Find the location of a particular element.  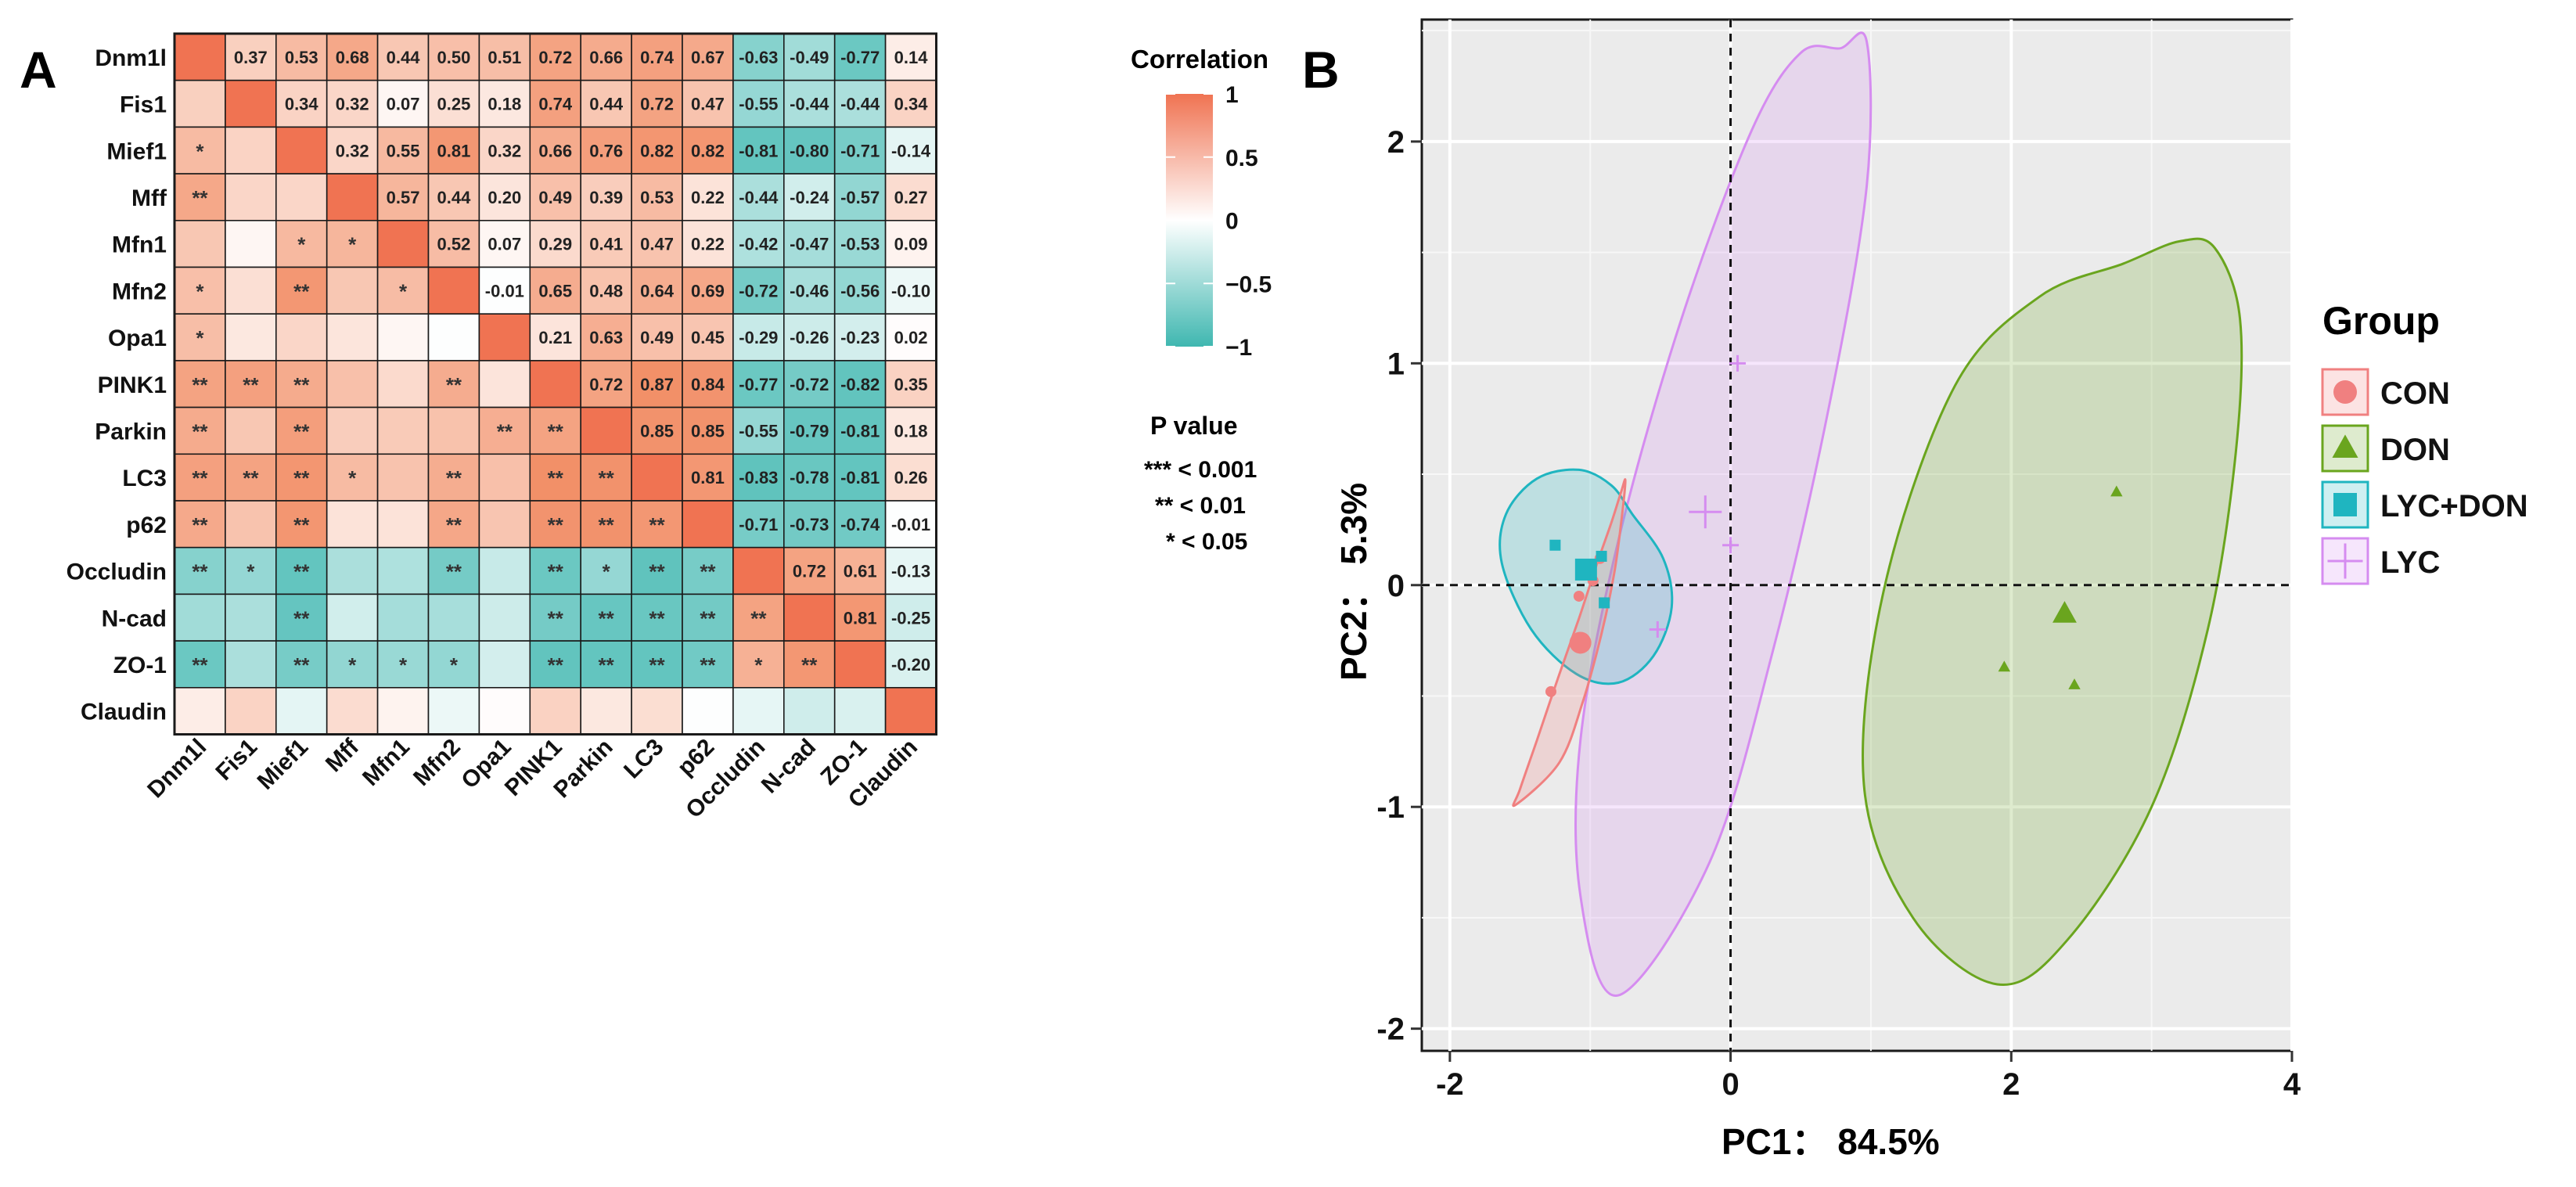

heatmap-value-label: -0.71 is located at coordinates (758, 524).